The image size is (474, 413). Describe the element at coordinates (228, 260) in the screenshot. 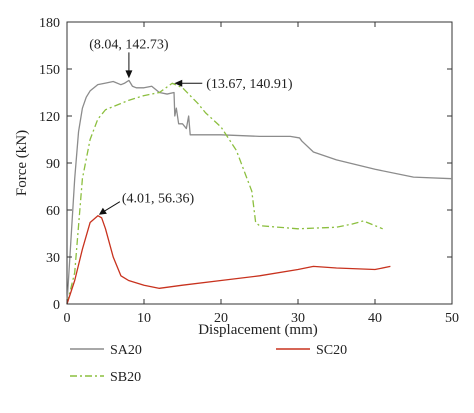

I see `series-line-sc20` at that location.